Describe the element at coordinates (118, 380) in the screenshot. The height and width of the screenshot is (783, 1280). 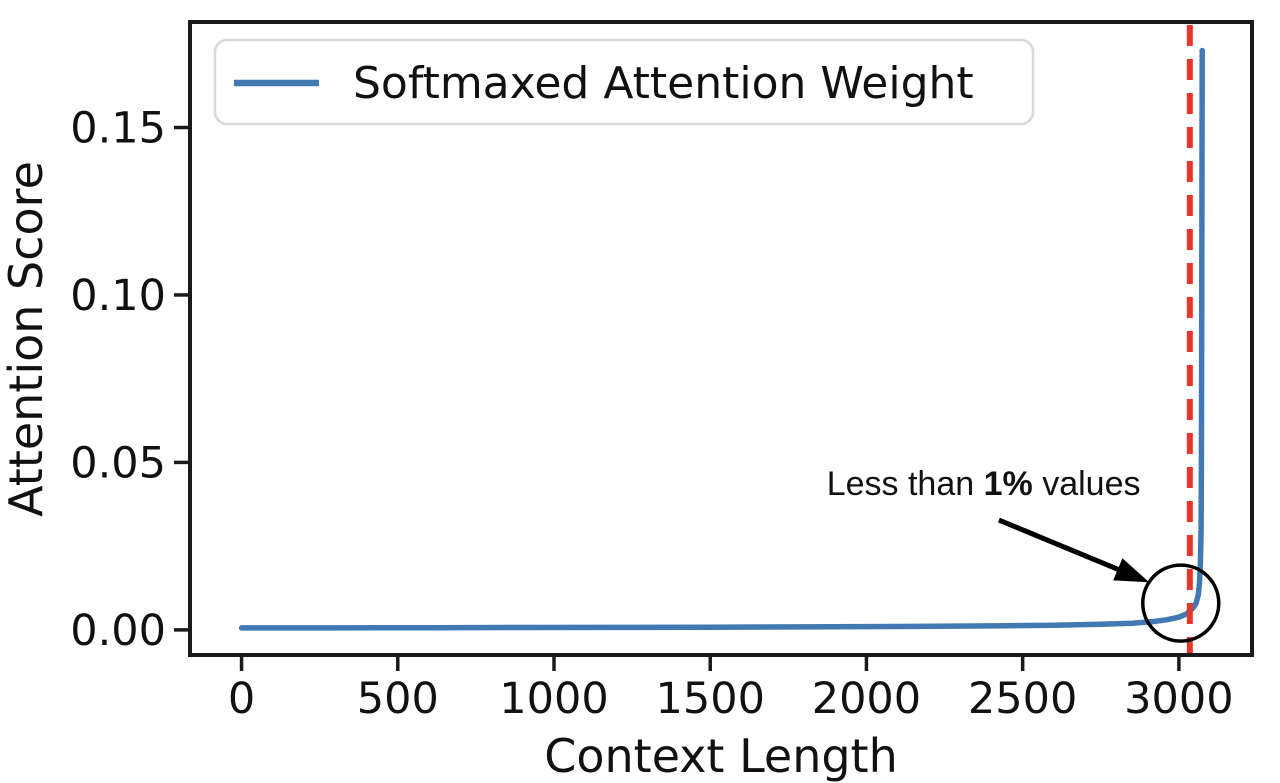
I see `y-axis-tick-labels: 0.00 0.05 0.10 0.15` at that location.